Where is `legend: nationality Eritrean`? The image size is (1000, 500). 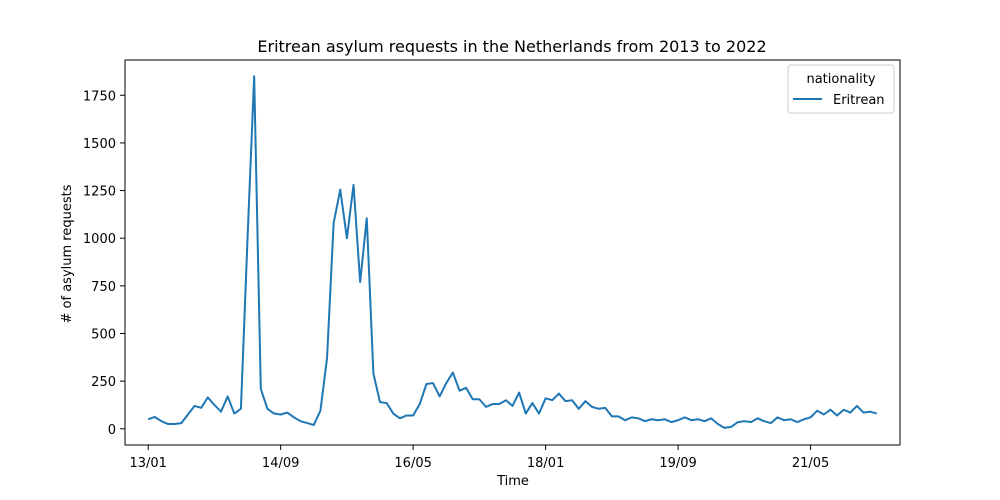
legend: nationality Eritrean is located at coordinates (841, 89).